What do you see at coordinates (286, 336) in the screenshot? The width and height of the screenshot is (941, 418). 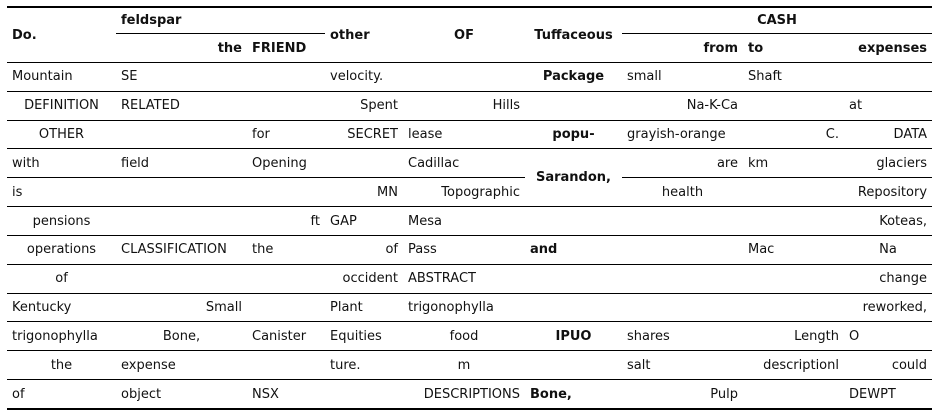 I see `table-cell: Canister` at bounding box center [286, 336].